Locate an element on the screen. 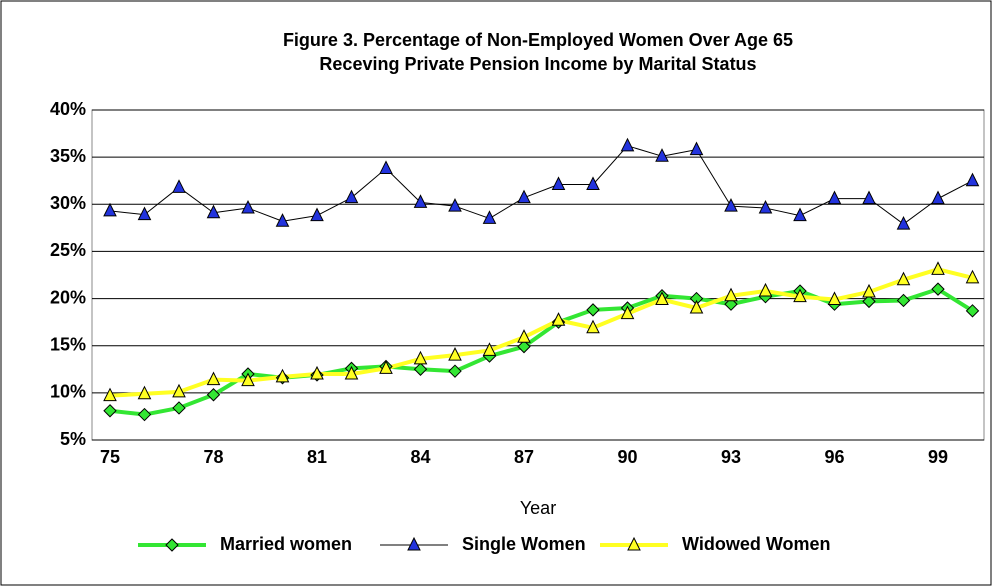 The width and height of the screenshot is (994, 588). x-tick-label: 81 is located at coordinates (317, 457).